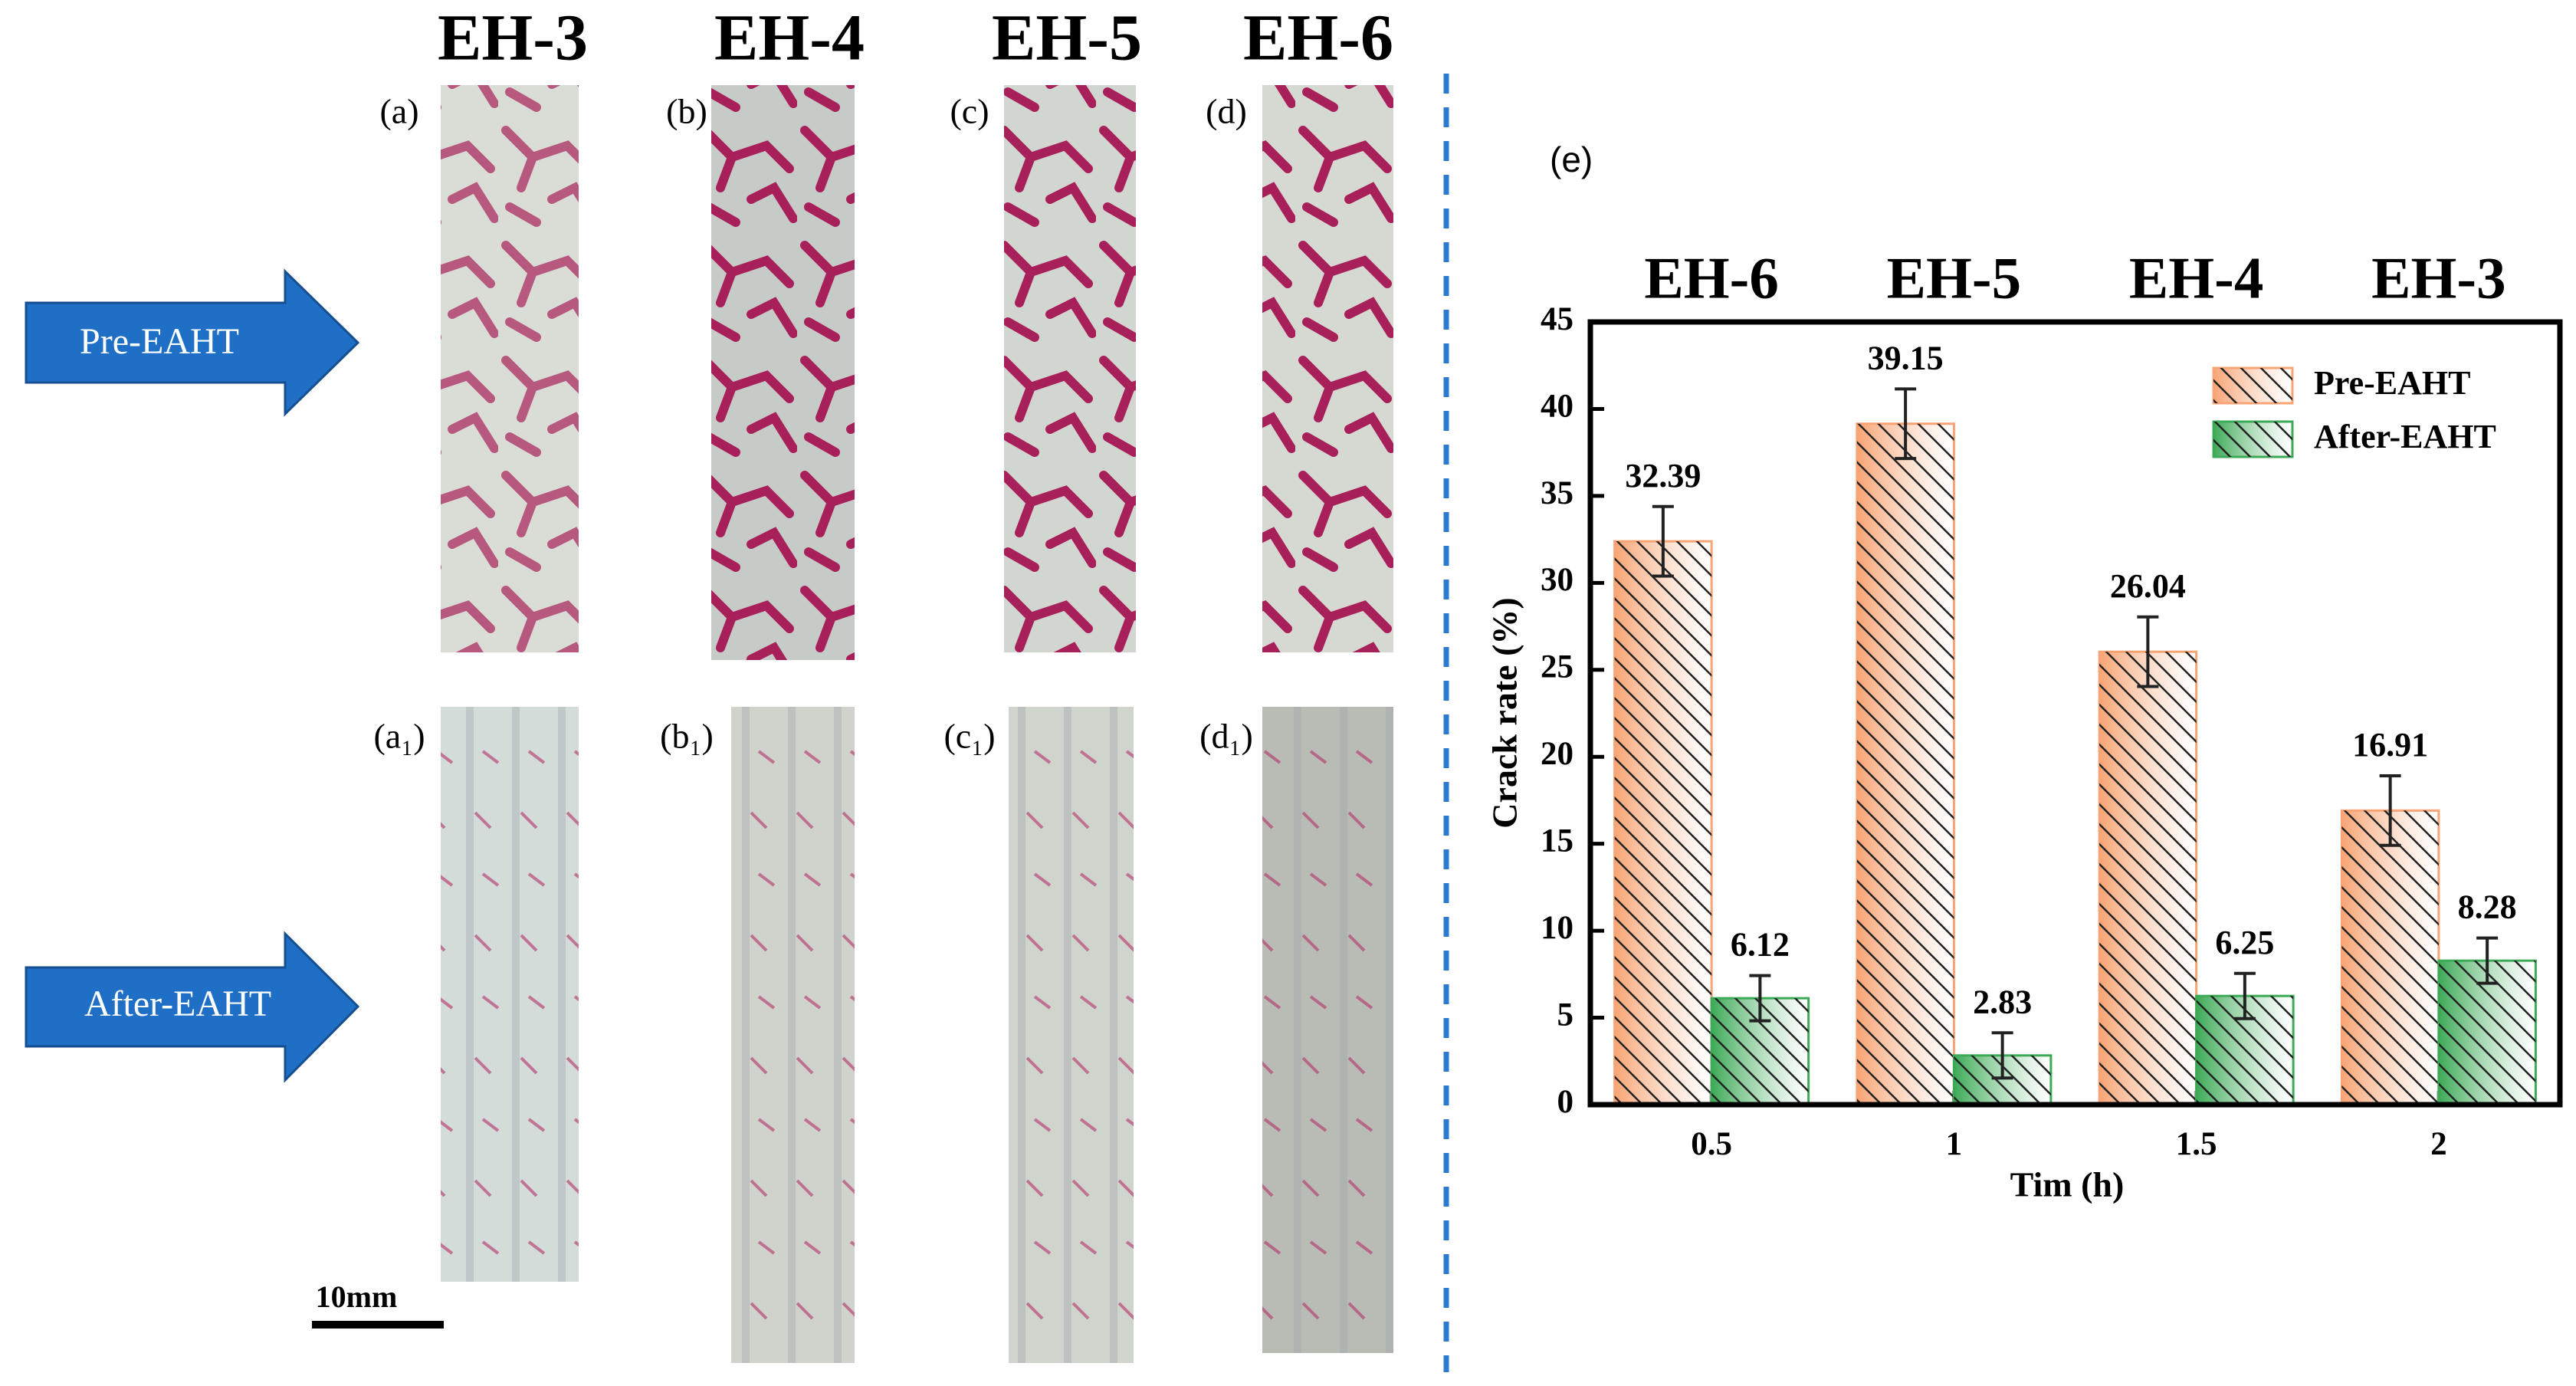 Image resolution: width=2576 pixels, height=1386 pixels. Describe the element at coordinates (1760, 945) in the screenshot. I see `value-label: 6.12` at that location.